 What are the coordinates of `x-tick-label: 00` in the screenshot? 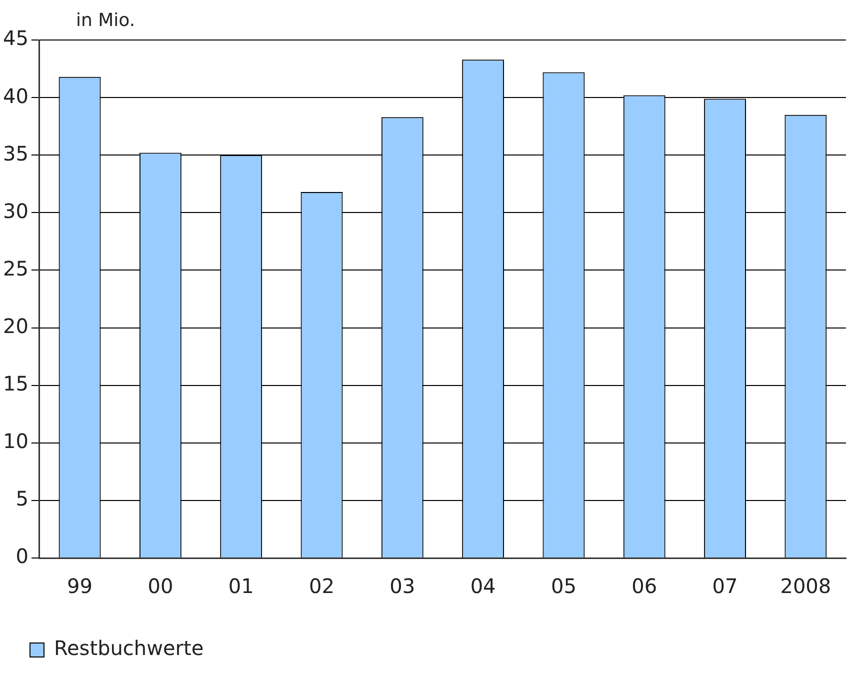 It's located at (161, 586).